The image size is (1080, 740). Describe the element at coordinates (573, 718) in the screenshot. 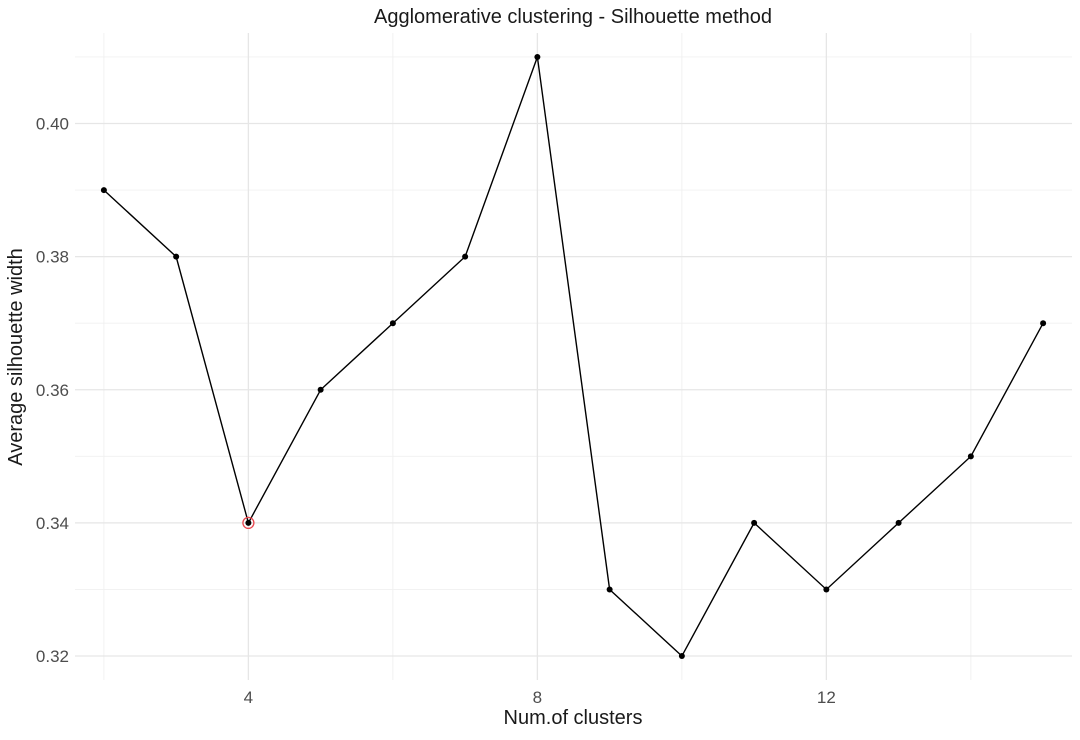

I see `x-axis-title: Num.of clusters` at that location.